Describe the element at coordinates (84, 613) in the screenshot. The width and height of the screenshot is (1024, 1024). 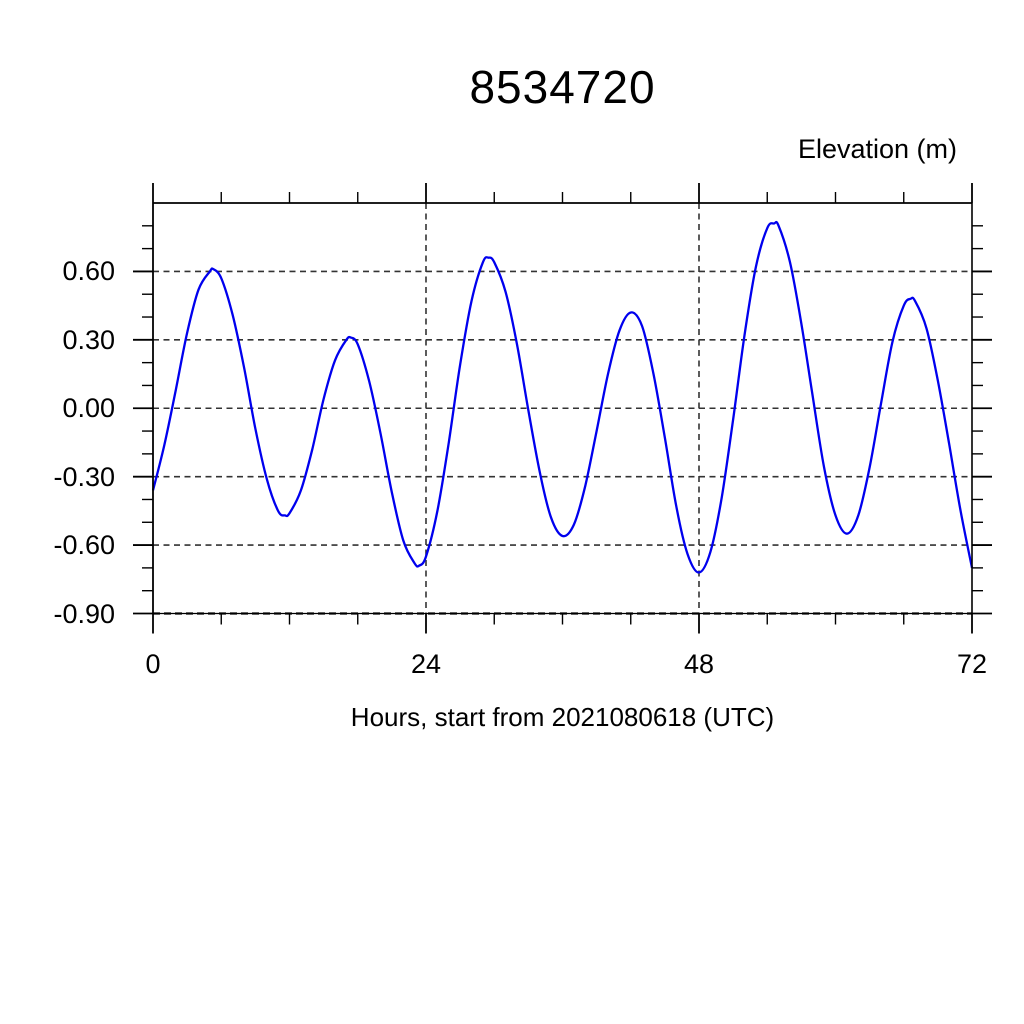
I see `y-tick-label: -0.90` at that location.